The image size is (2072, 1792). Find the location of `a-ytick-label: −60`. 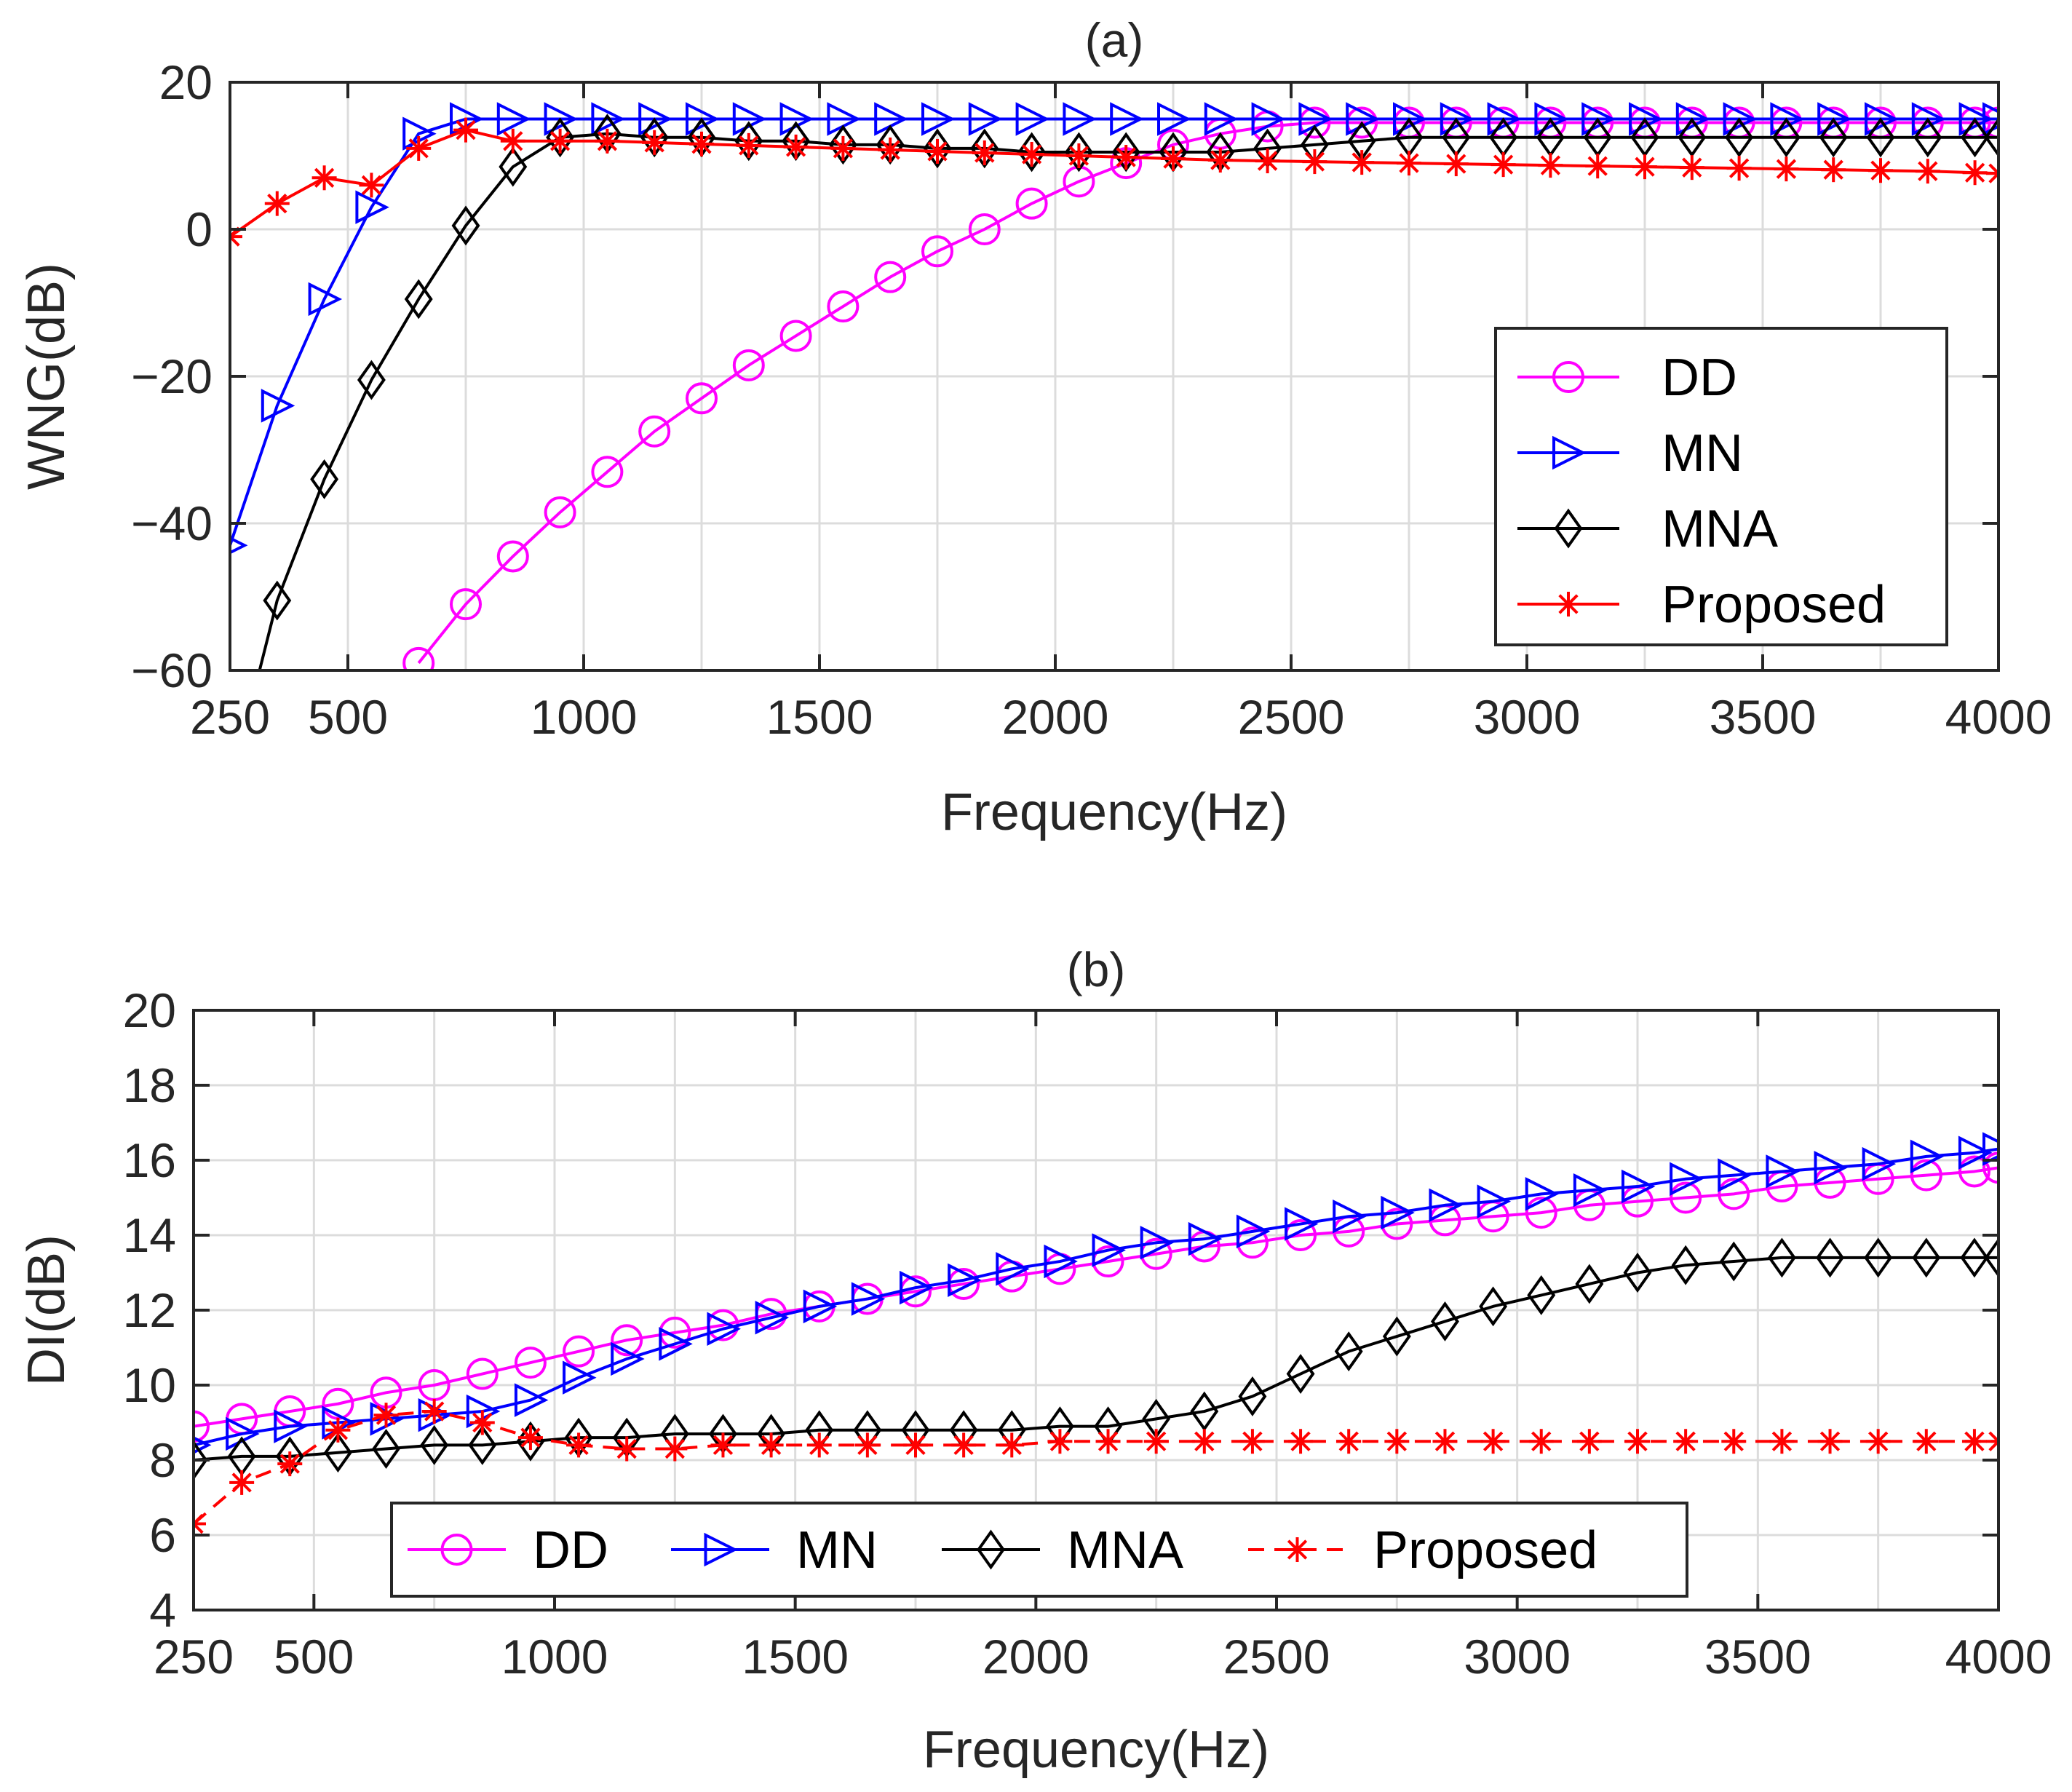

a-ytick-label: −60 is located at coordinates (172, 670).